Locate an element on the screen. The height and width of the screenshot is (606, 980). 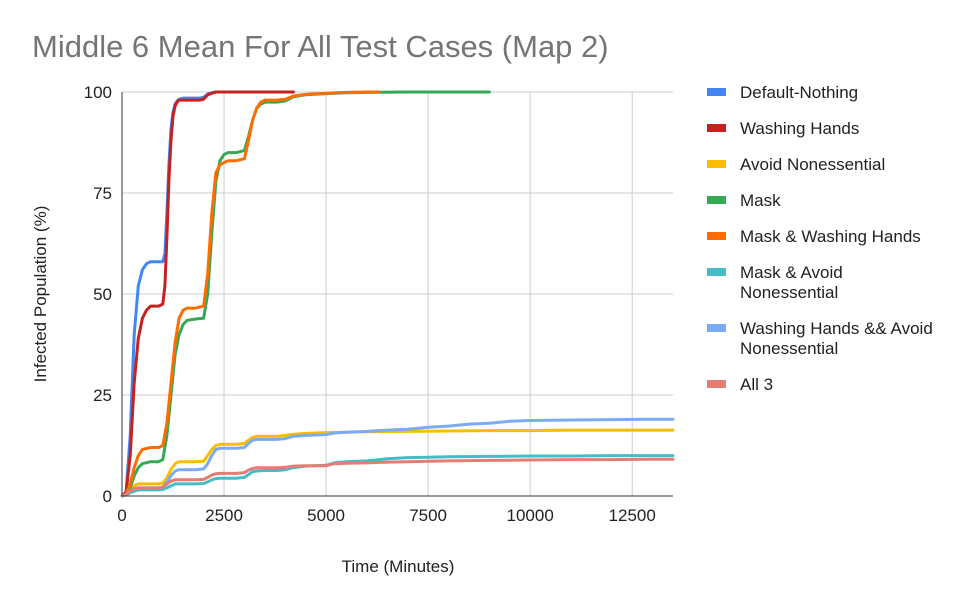
legend-label: Default-Nothing is located at coordinates (799, 92).